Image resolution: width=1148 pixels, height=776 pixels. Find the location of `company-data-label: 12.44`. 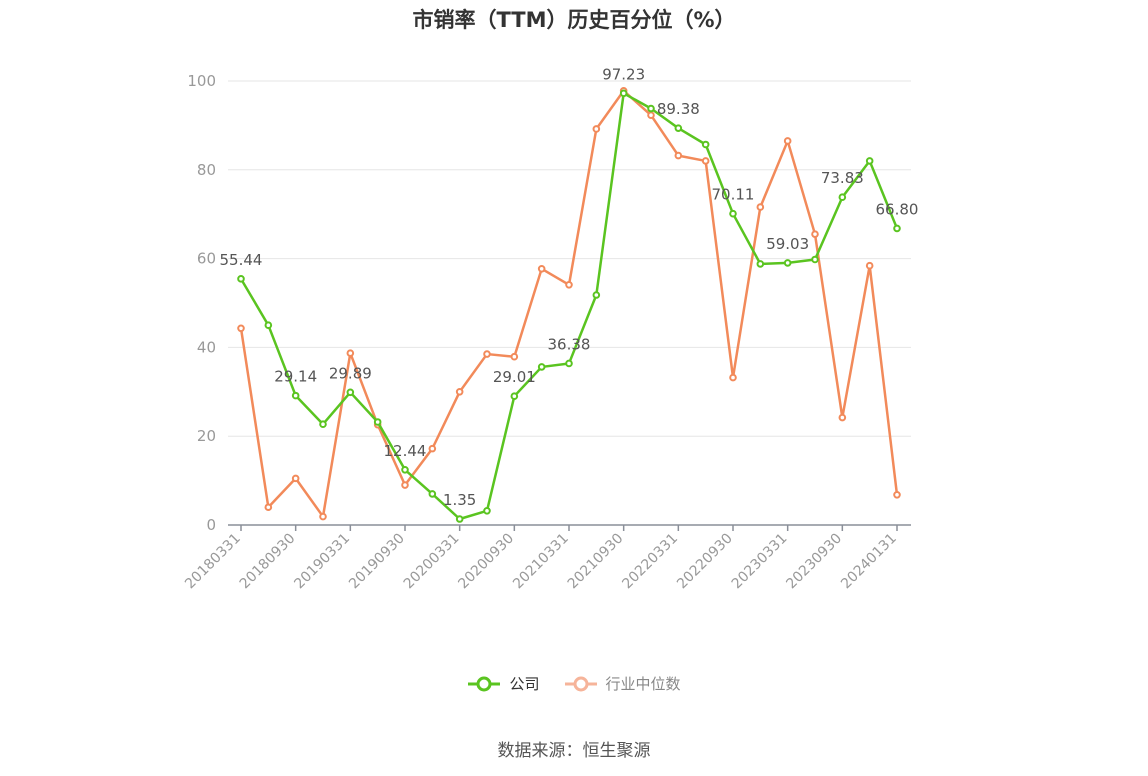

company-data-label: 12.44 is located at coordinates (405, 451).